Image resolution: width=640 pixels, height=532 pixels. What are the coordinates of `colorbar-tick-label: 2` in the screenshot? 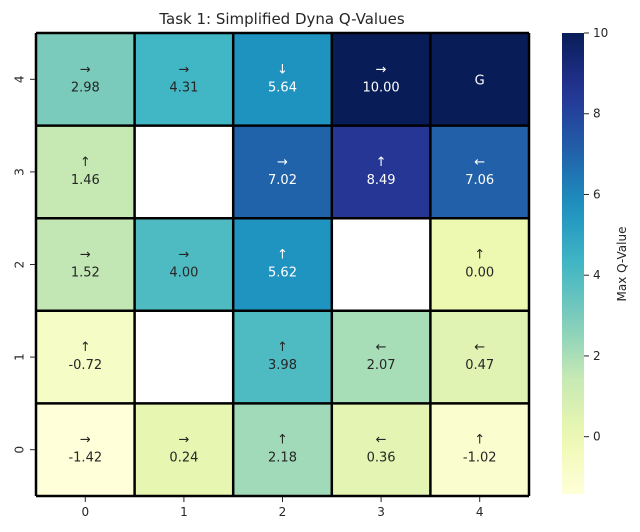 It's located at (597, 356).